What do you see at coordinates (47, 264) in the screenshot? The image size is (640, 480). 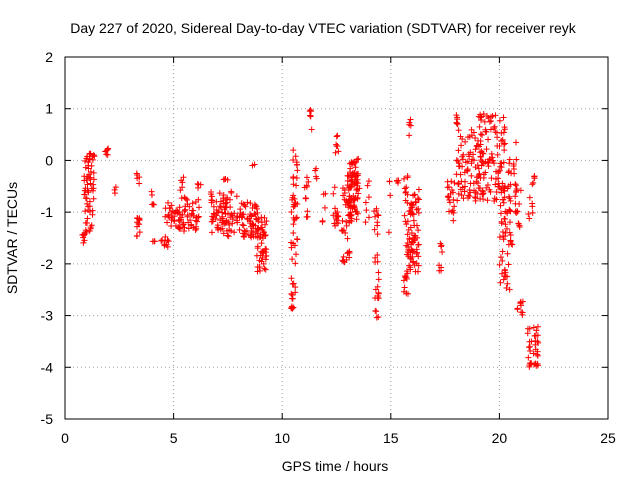 I see `y-tick-label: -2` at bounding box center [47, 264].